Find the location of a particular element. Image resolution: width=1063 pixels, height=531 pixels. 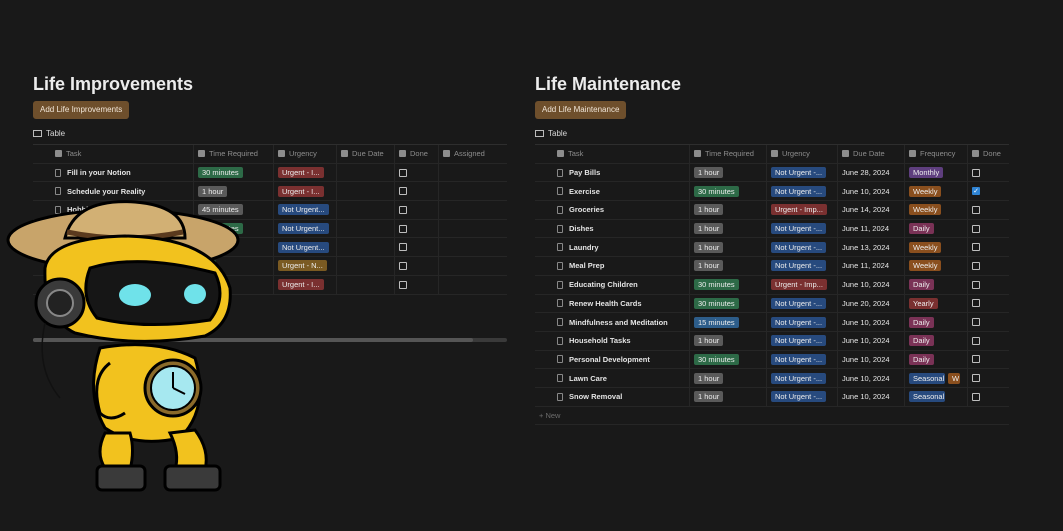

task-name: Renew Health Cards is located at coordinates (605, 303).